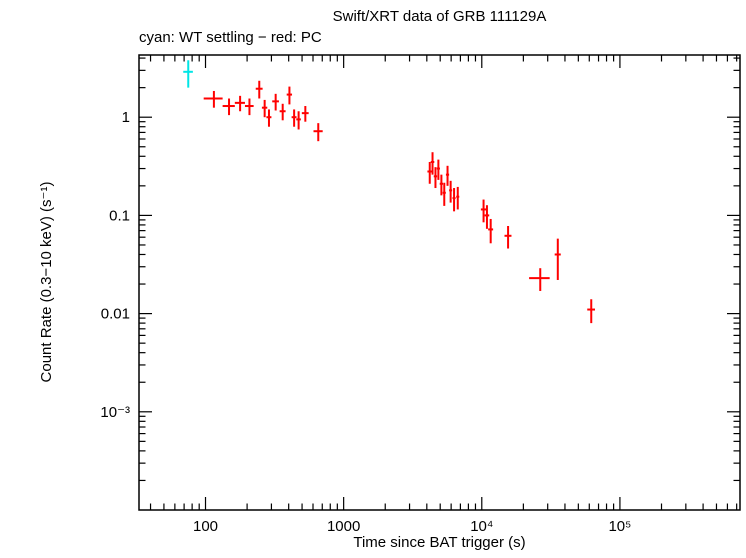 The width and height of the screenshot is (746, 558). What do you see at coordinates (439, 16) in the screenshot?
I see `chart-title: Swift/XRT data of GRB 111129A` at bounding box center [439, 16].